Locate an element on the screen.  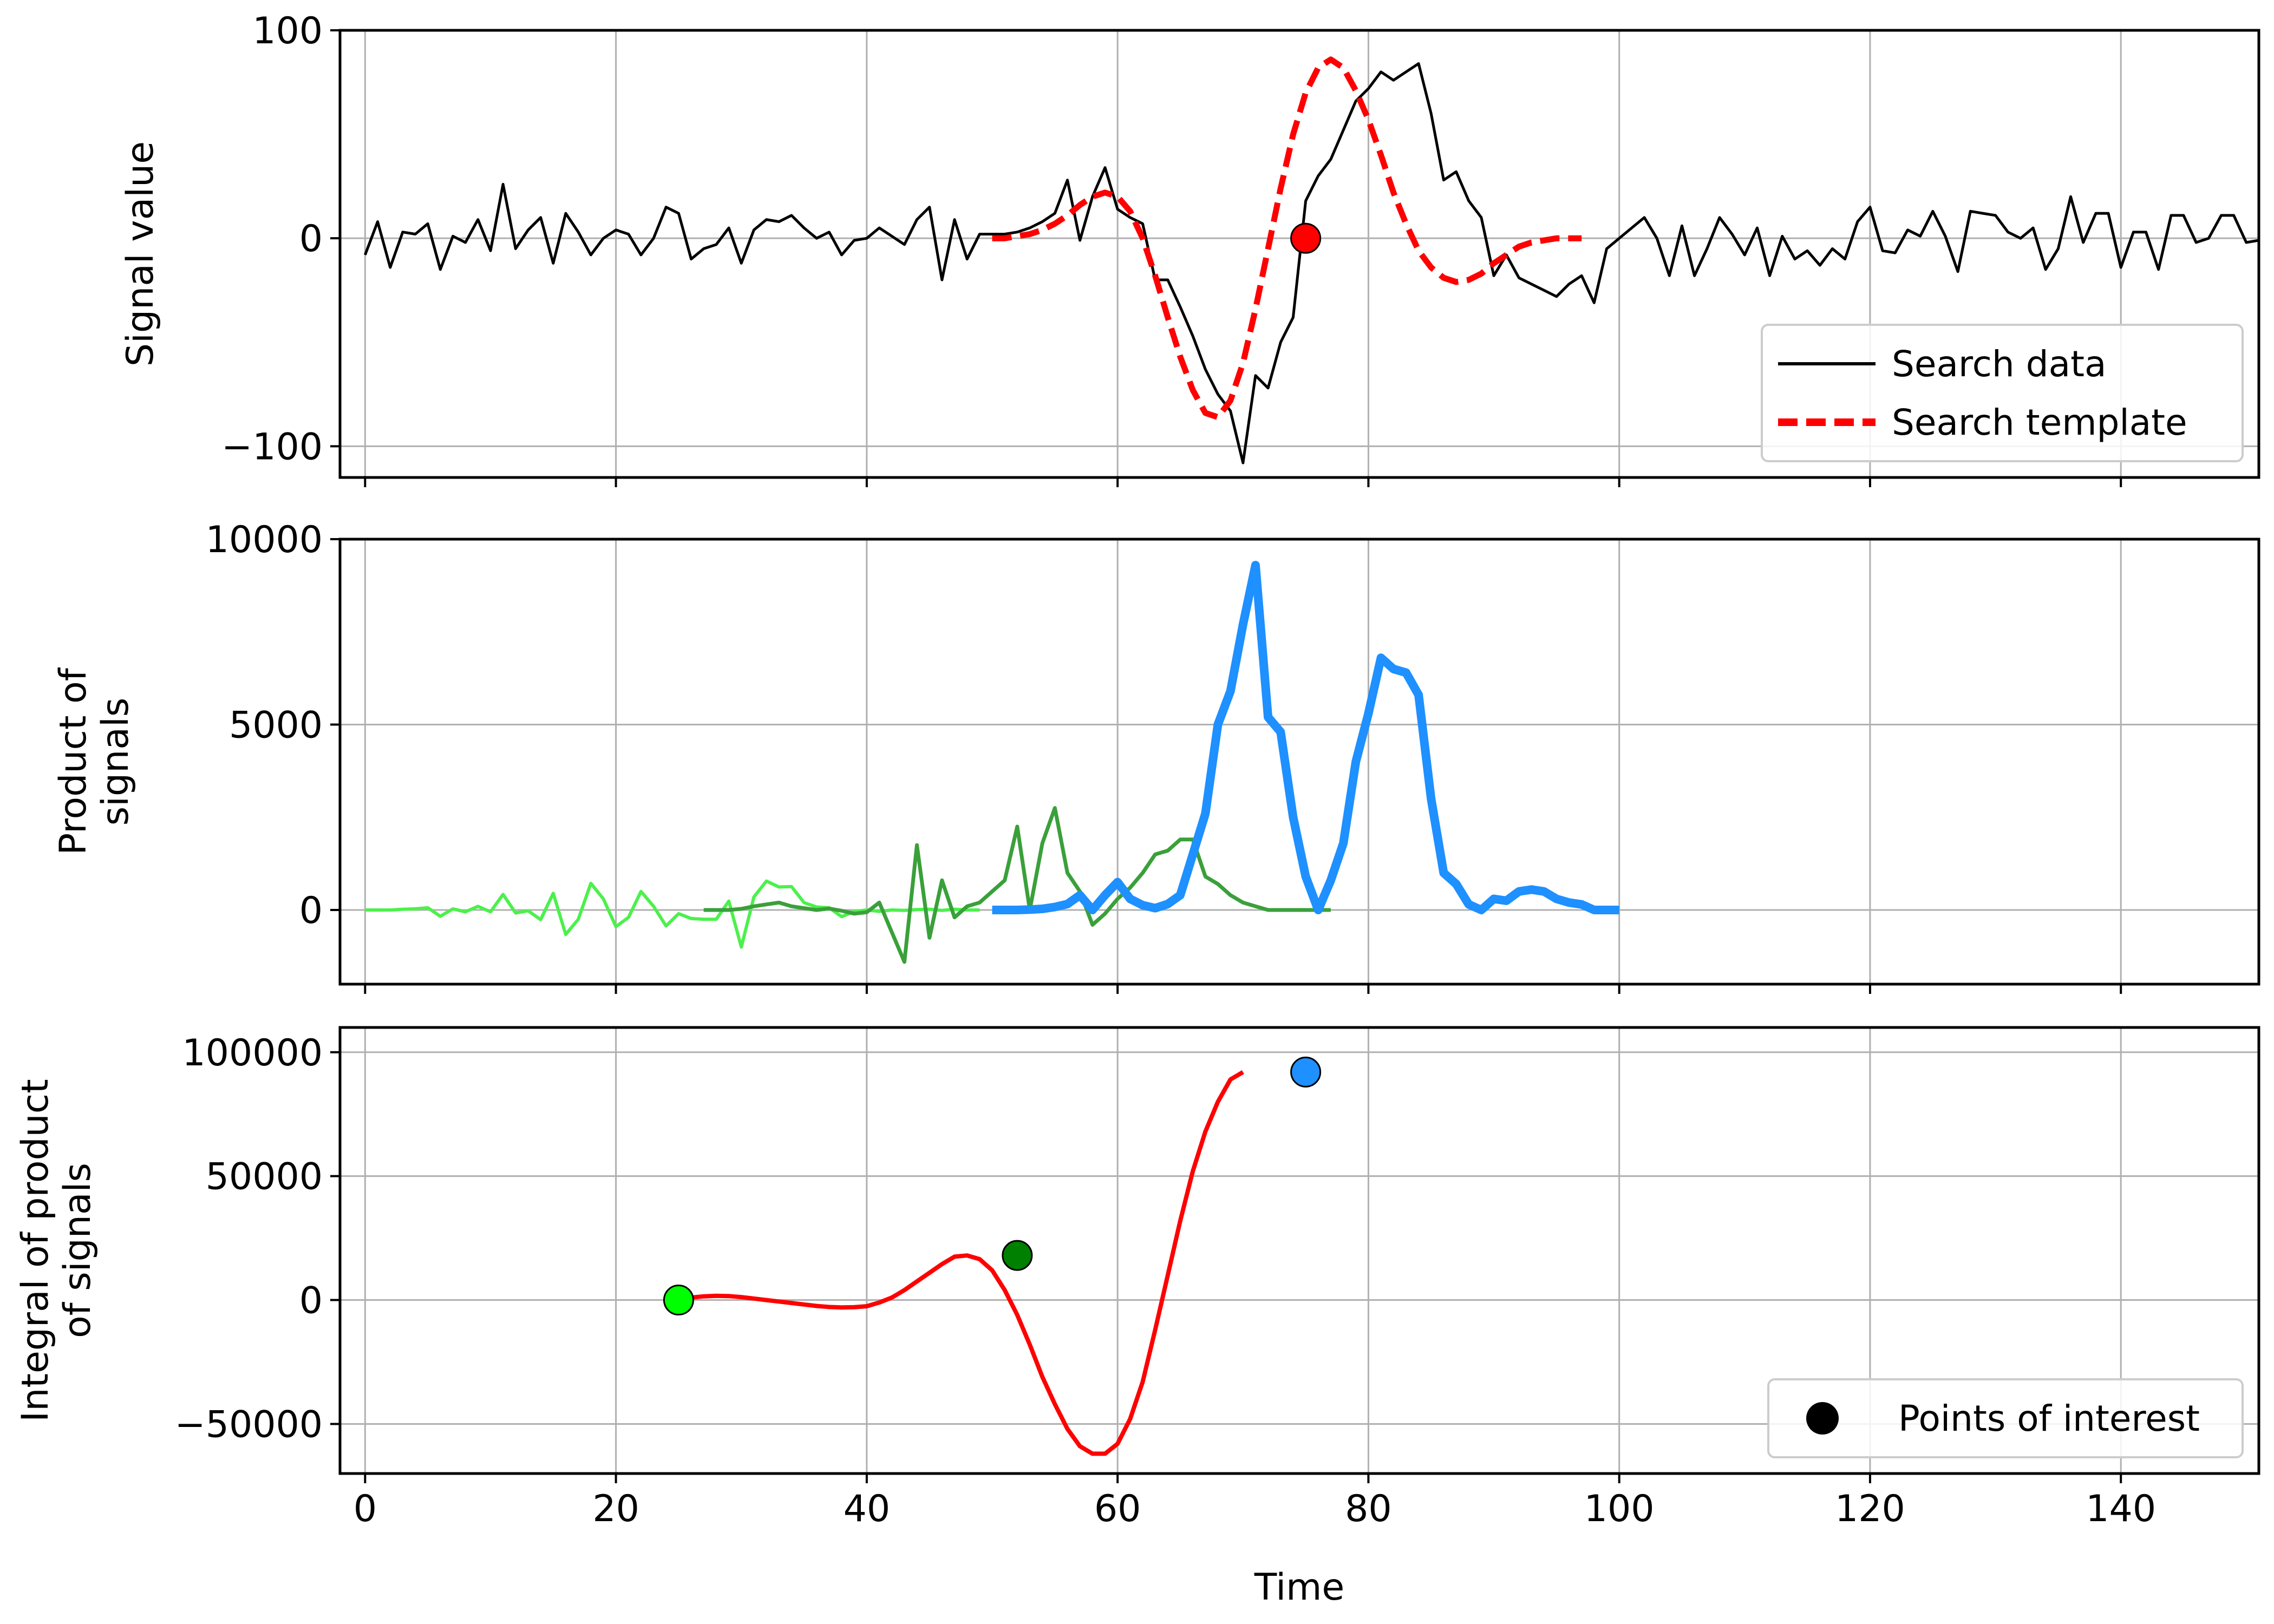
y-axis-label: Signal value is located at coordinates (140, 253).